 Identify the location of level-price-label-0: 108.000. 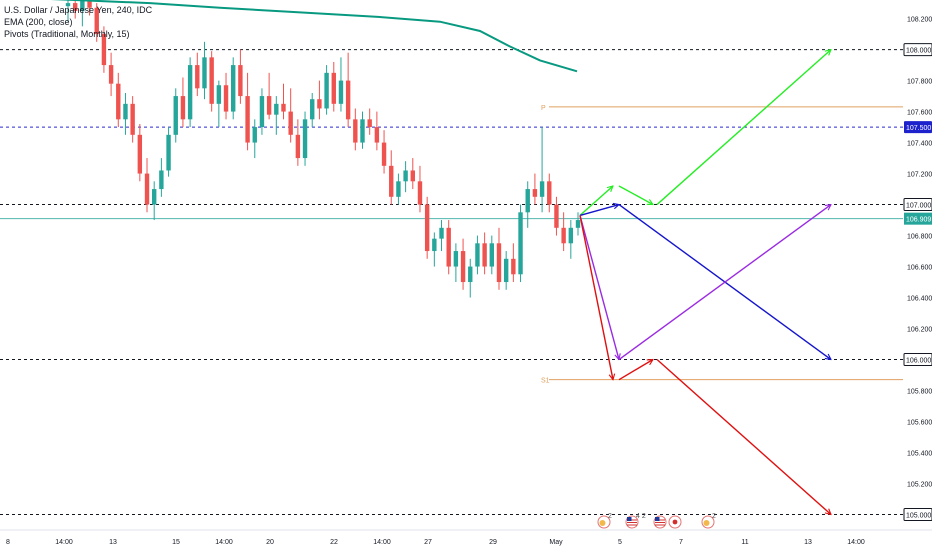
(918, 51).